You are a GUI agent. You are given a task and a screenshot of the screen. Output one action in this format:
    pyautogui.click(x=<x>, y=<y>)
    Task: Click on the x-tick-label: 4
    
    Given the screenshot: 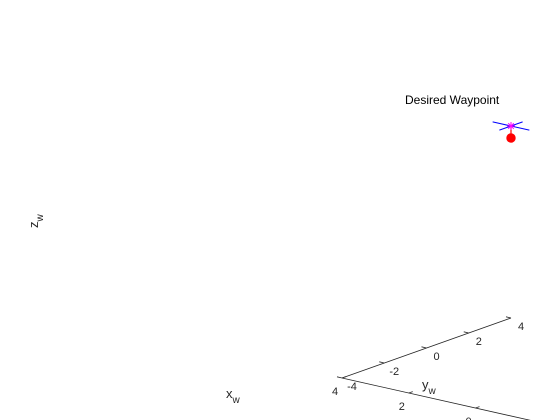 What is the action you would take?
    pyautogui.click(x=335, y=392)
    